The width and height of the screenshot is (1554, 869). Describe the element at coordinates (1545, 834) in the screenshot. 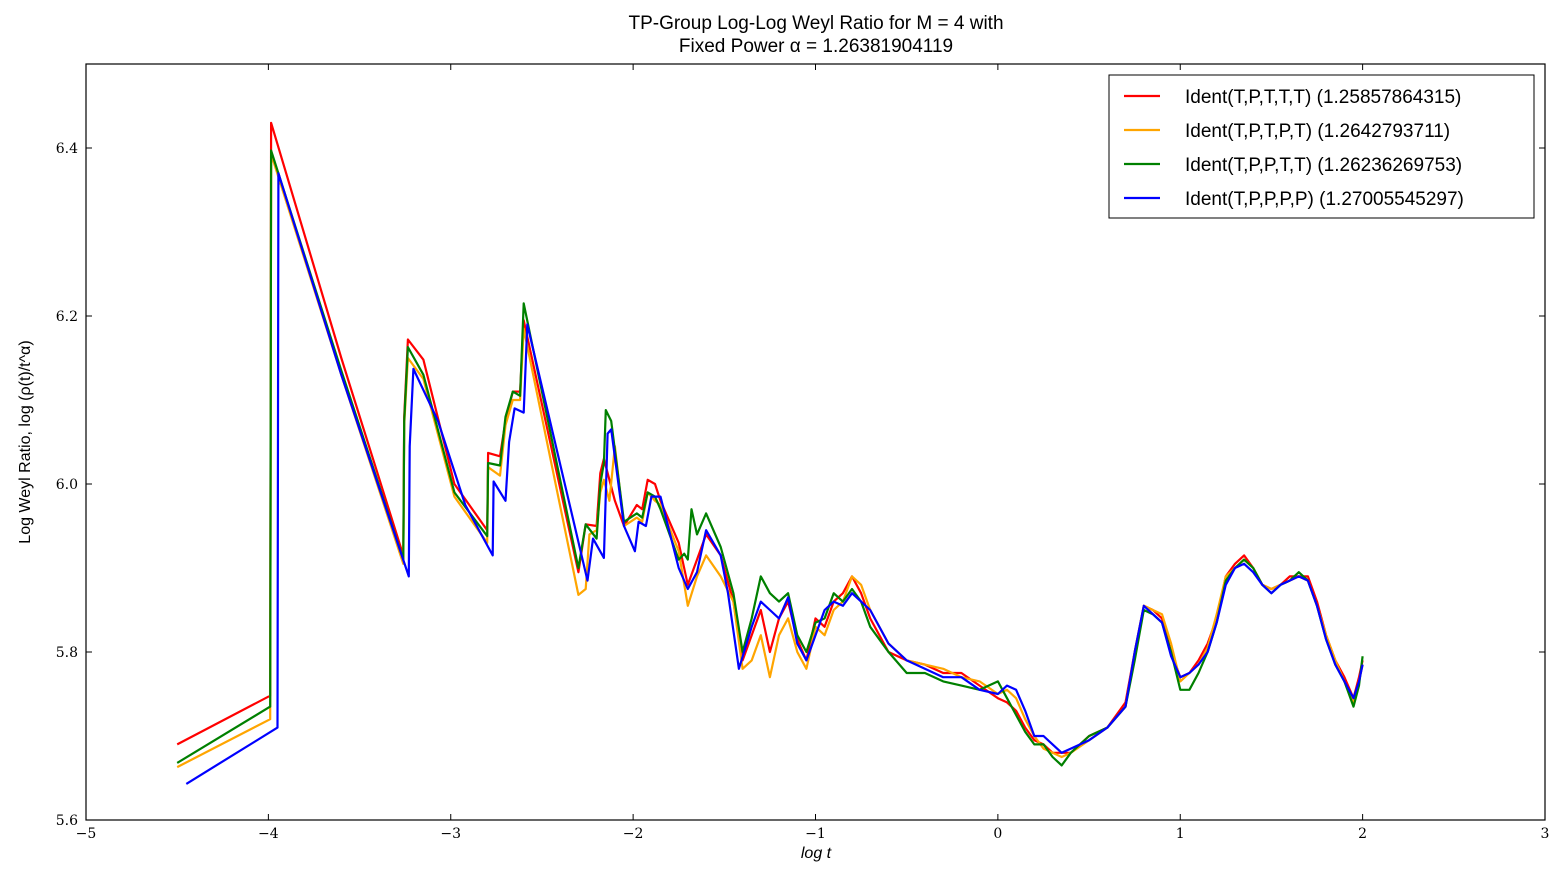

I see `x-tick-label: 3` at that location.